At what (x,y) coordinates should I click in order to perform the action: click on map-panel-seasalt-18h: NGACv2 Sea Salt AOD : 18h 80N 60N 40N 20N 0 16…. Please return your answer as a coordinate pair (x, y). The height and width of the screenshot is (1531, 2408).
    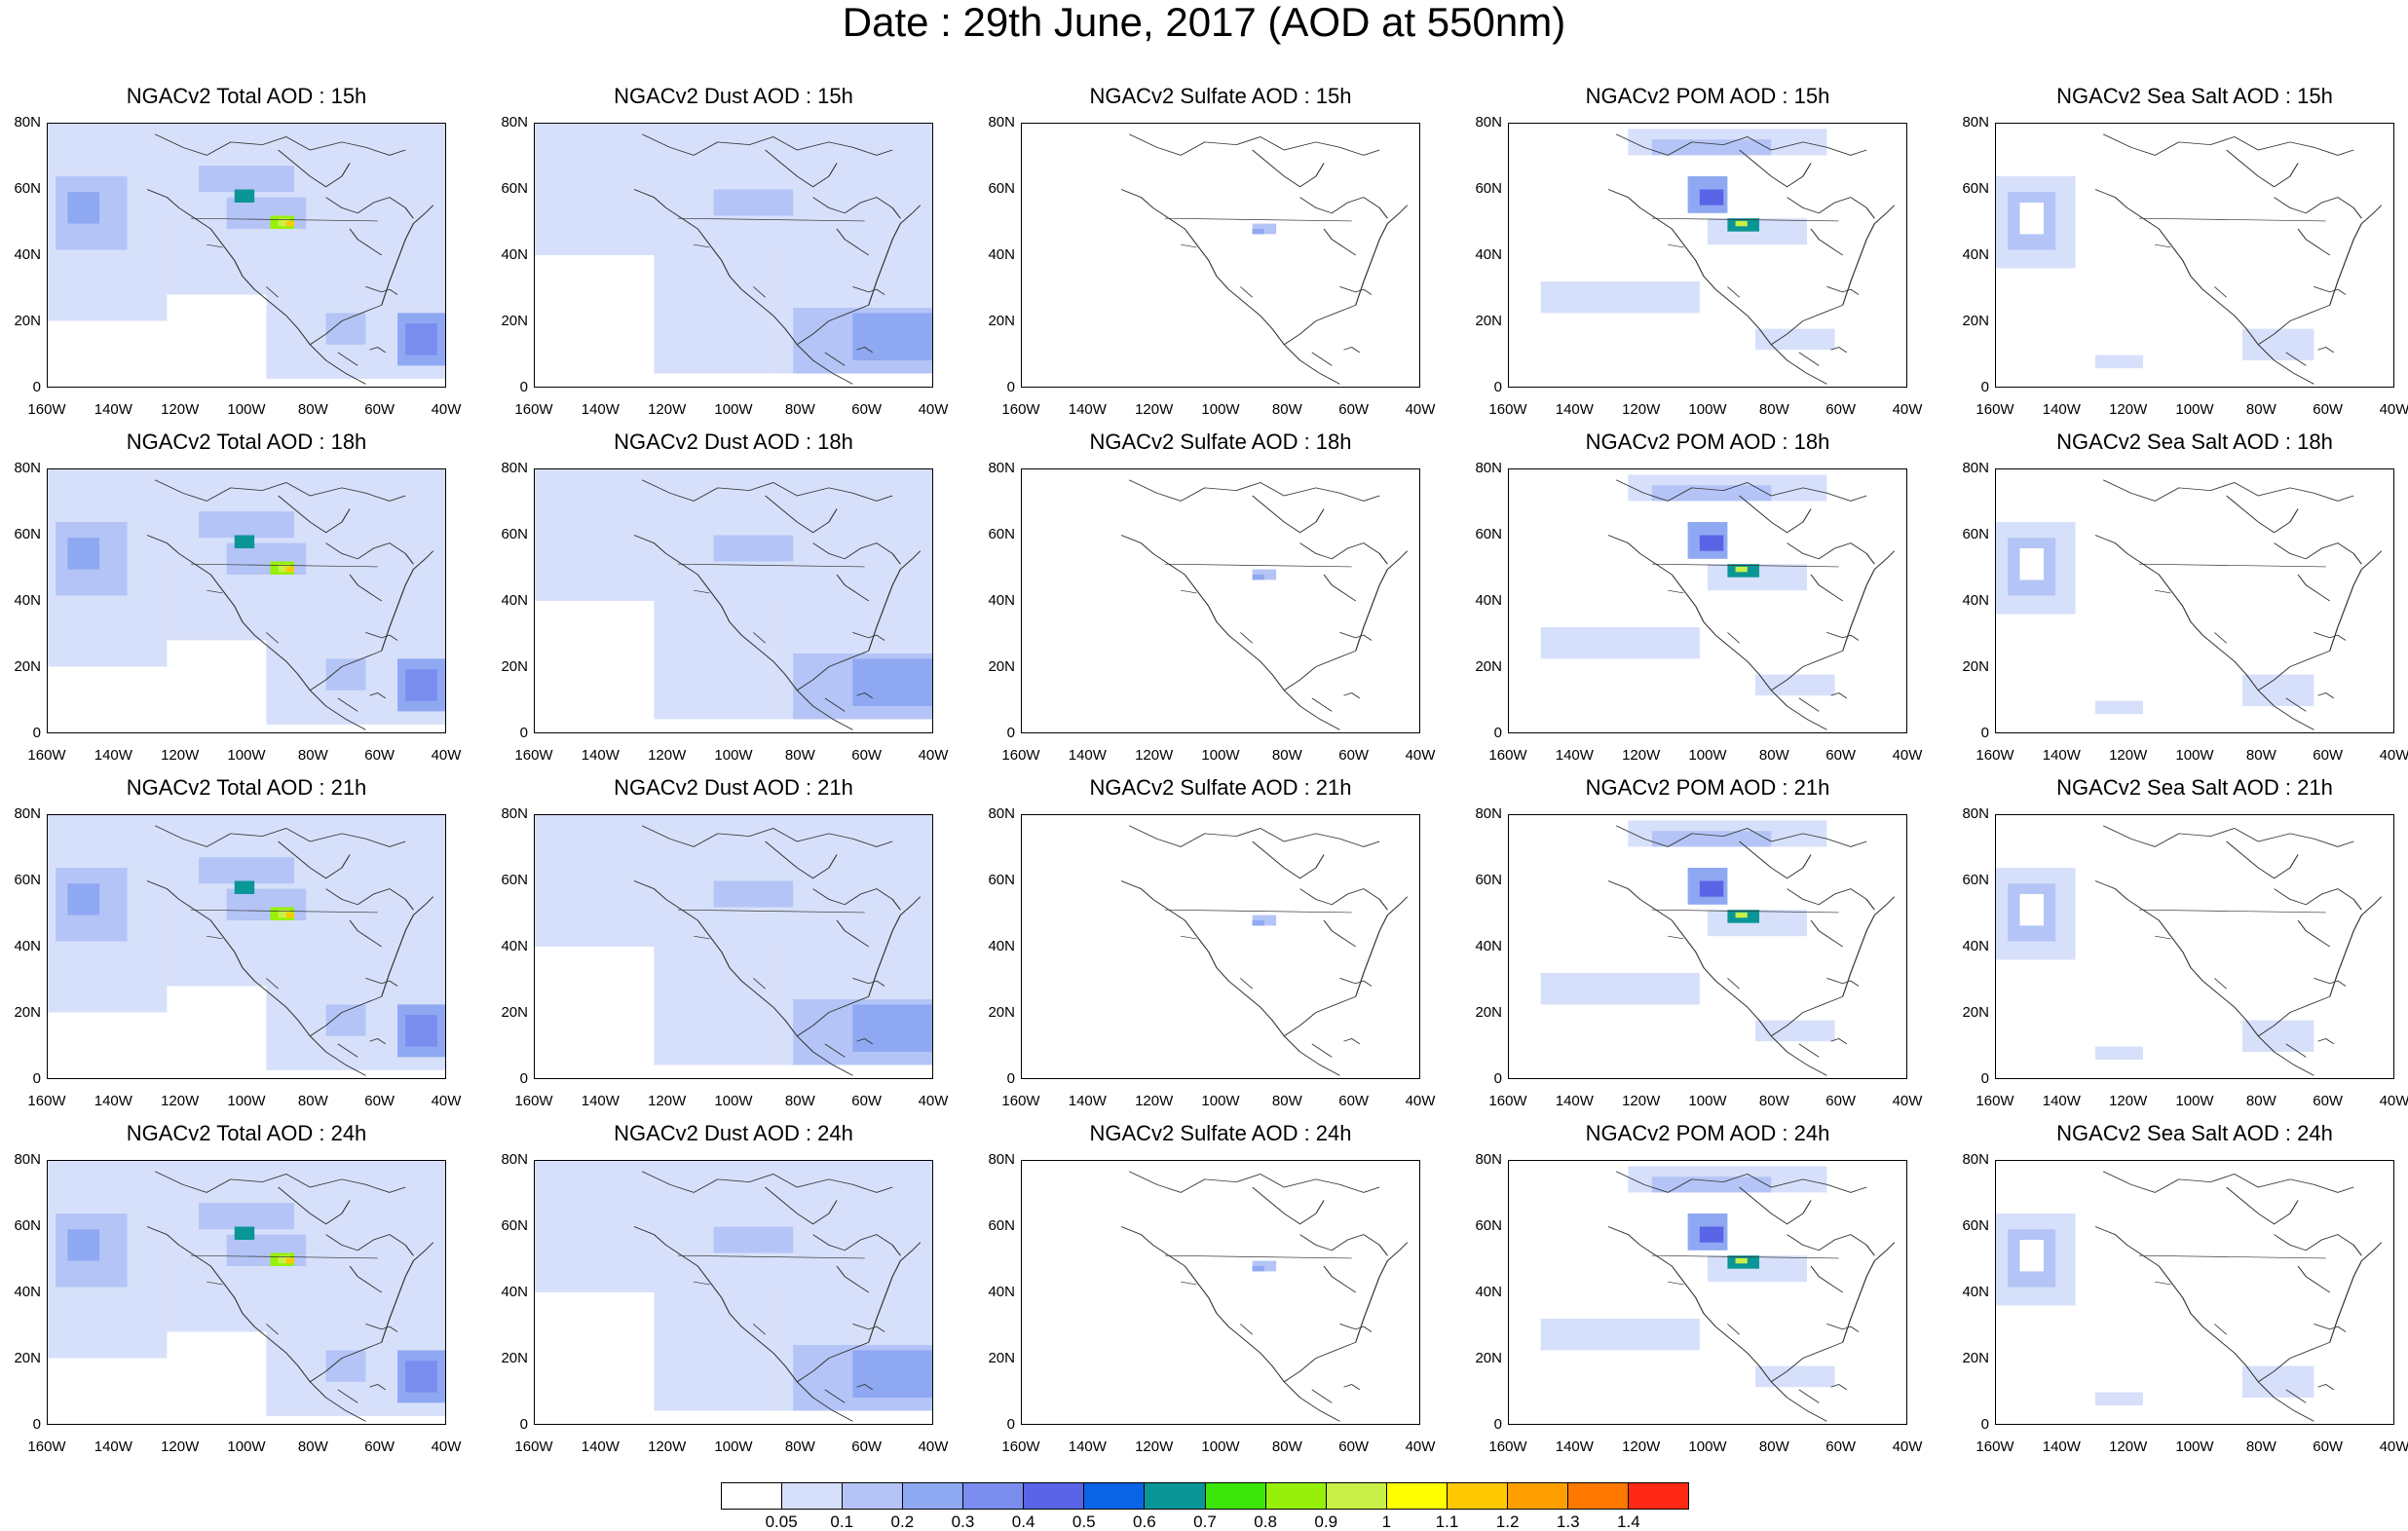
    Looking at the image, I should click on (2178, 599).